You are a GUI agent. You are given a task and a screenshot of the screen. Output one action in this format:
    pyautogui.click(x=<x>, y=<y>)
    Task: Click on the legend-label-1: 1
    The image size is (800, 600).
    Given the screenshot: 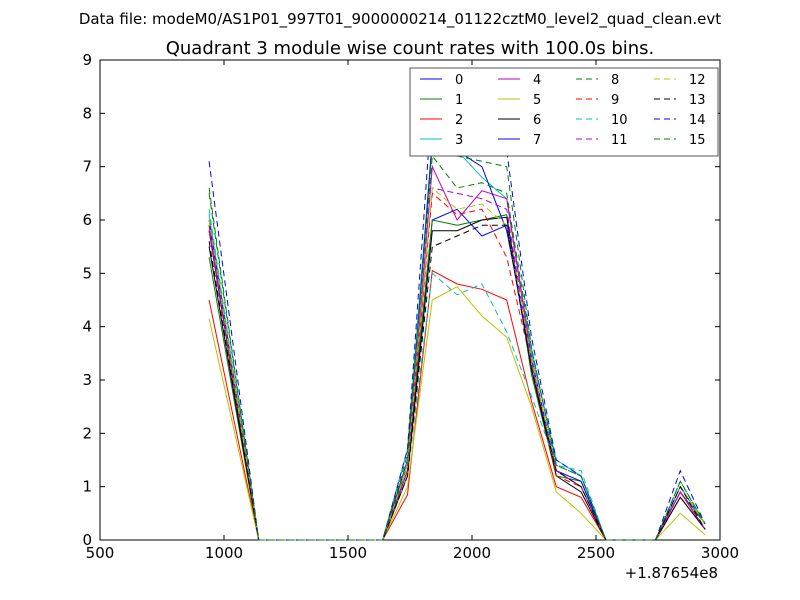 What is the action you would take?
    pyautogui.click(x=459, y=100)
    